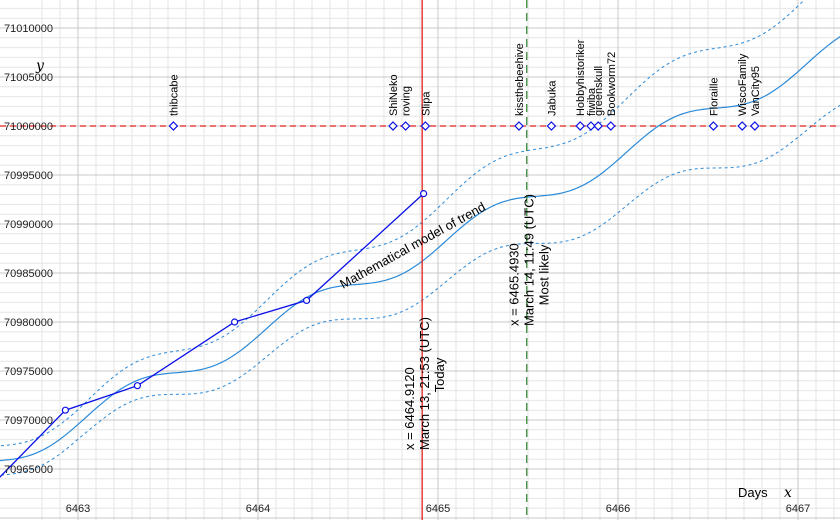 This screenshot has height=520, width=840. I want to click on guess-points, so click(464, 126).